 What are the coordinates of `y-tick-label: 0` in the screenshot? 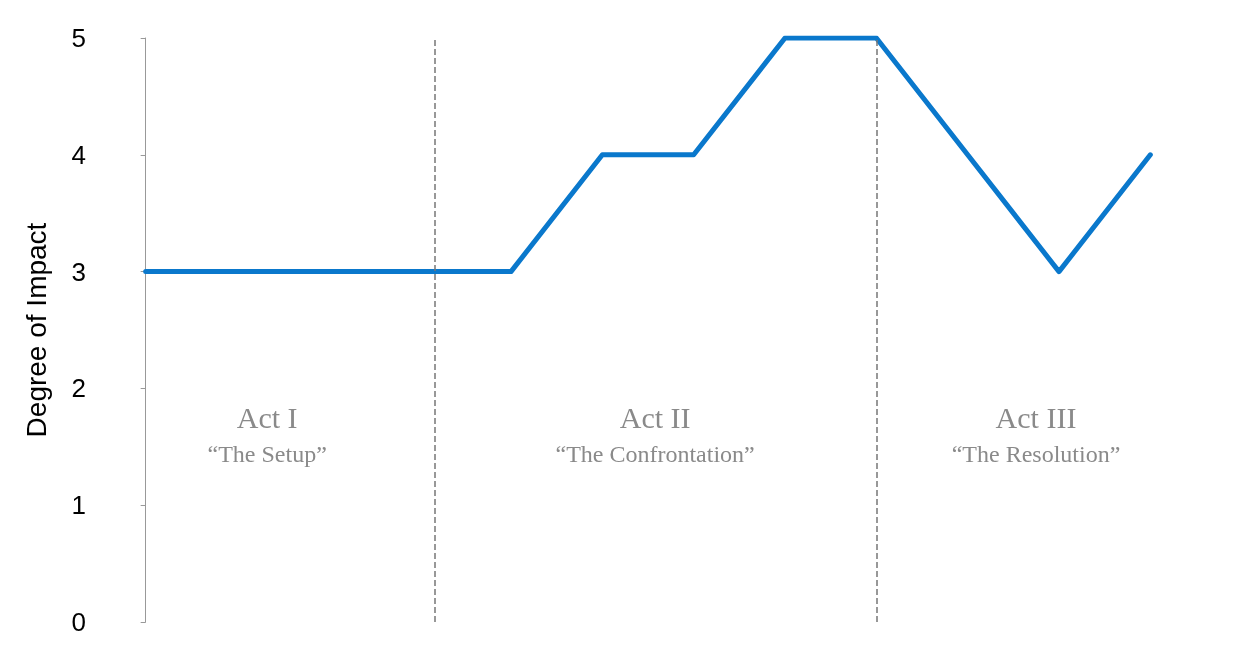 It's located at (78, 622).